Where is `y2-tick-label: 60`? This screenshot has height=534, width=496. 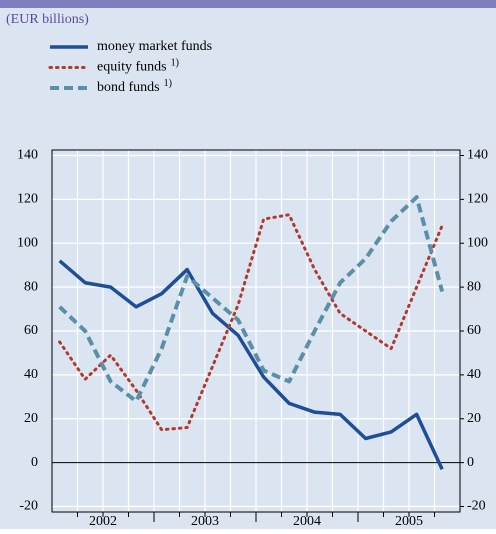 y2-tick-label: 60 is located at coordinates (474, 330).